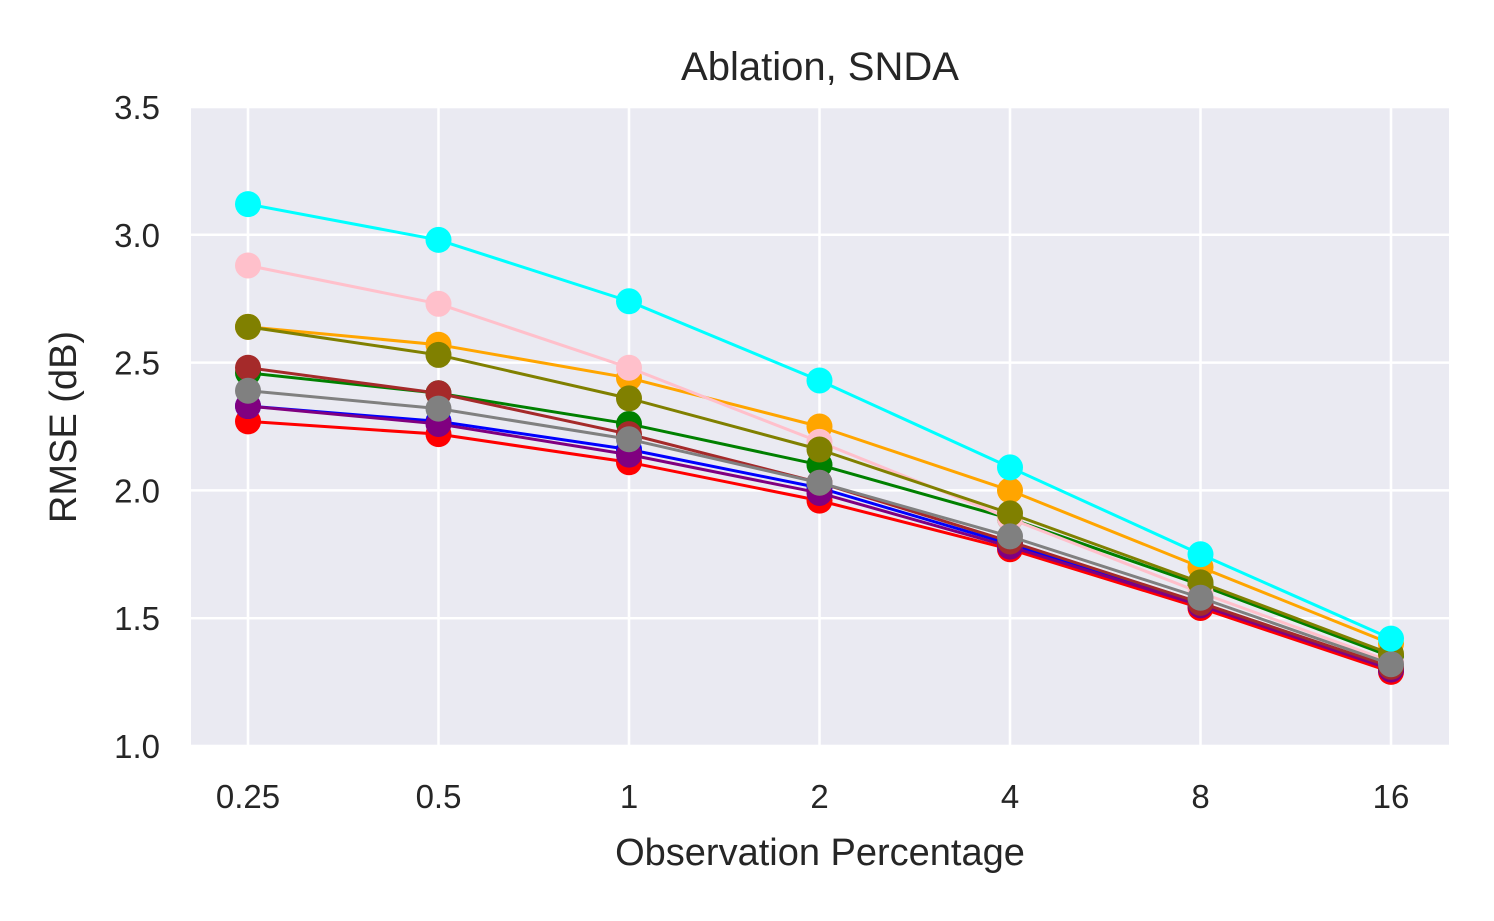 The height and width of the screenshot is (921, 1494). I want to click on x-tick-label: 0.5, so click(439, 796).